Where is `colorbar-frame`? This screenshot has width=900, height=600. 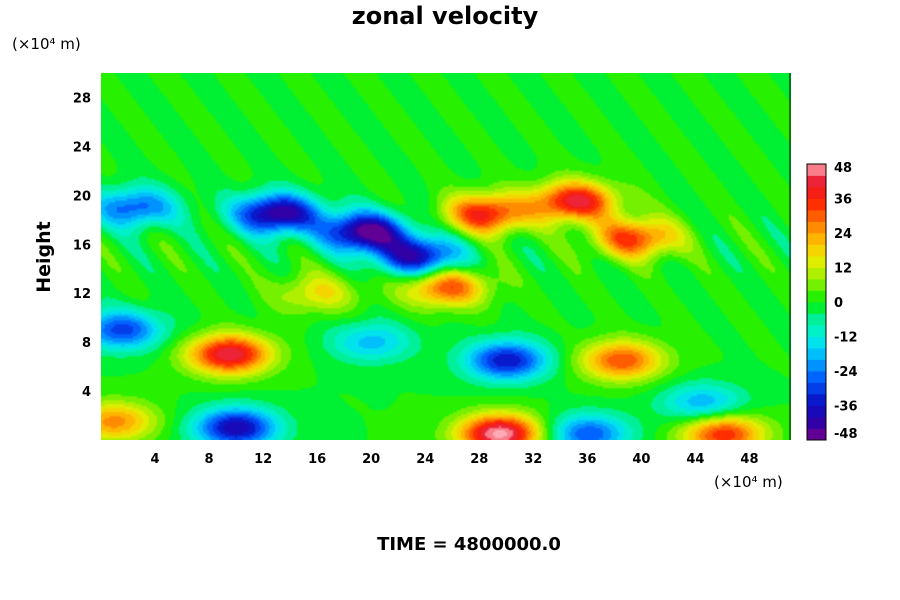 colorbar-frame is located at coordinates (816, 302).